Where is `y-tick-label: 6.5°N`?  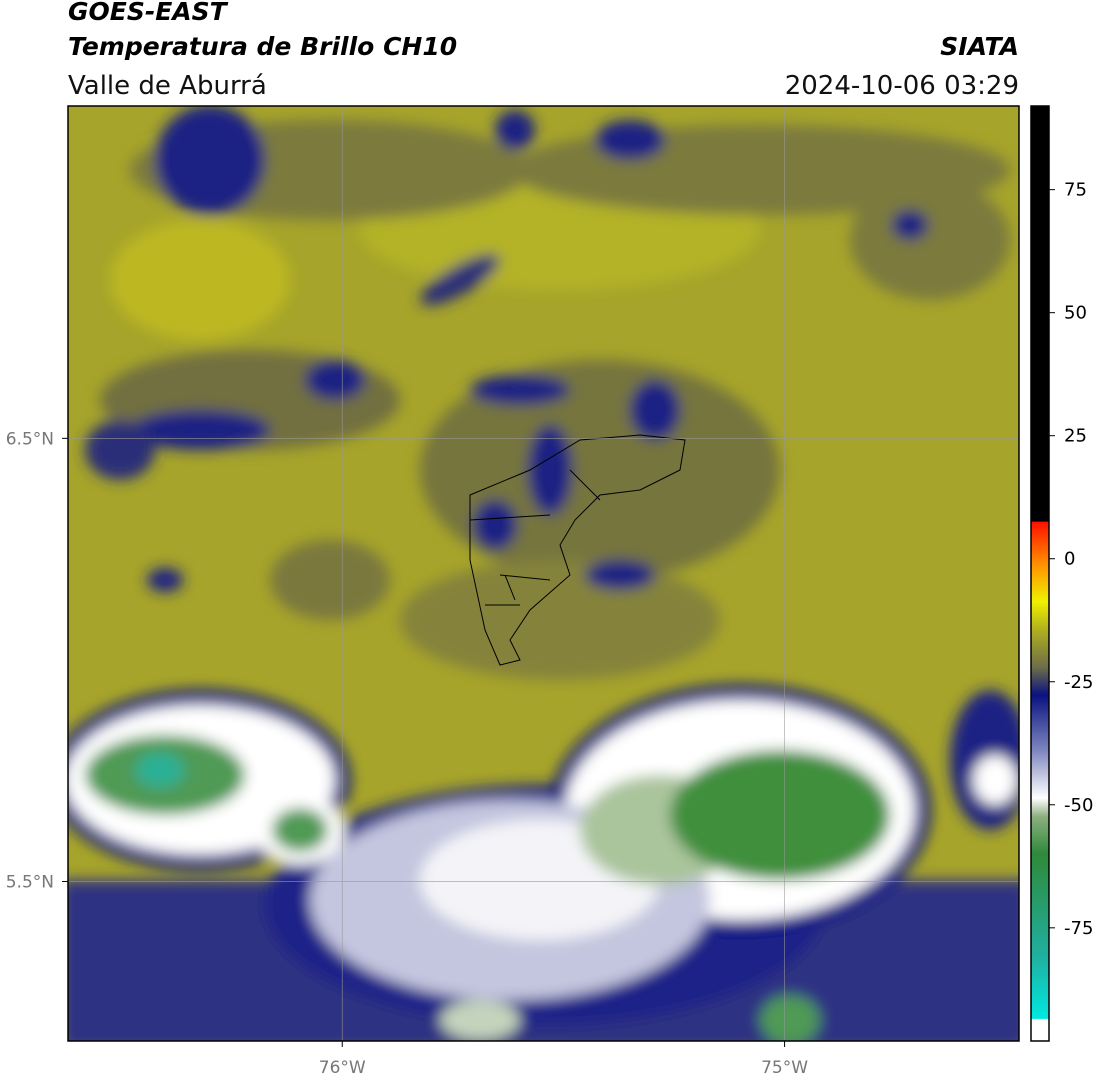
y-tick-label: 6.5°N is located at coordinates (30, 439).